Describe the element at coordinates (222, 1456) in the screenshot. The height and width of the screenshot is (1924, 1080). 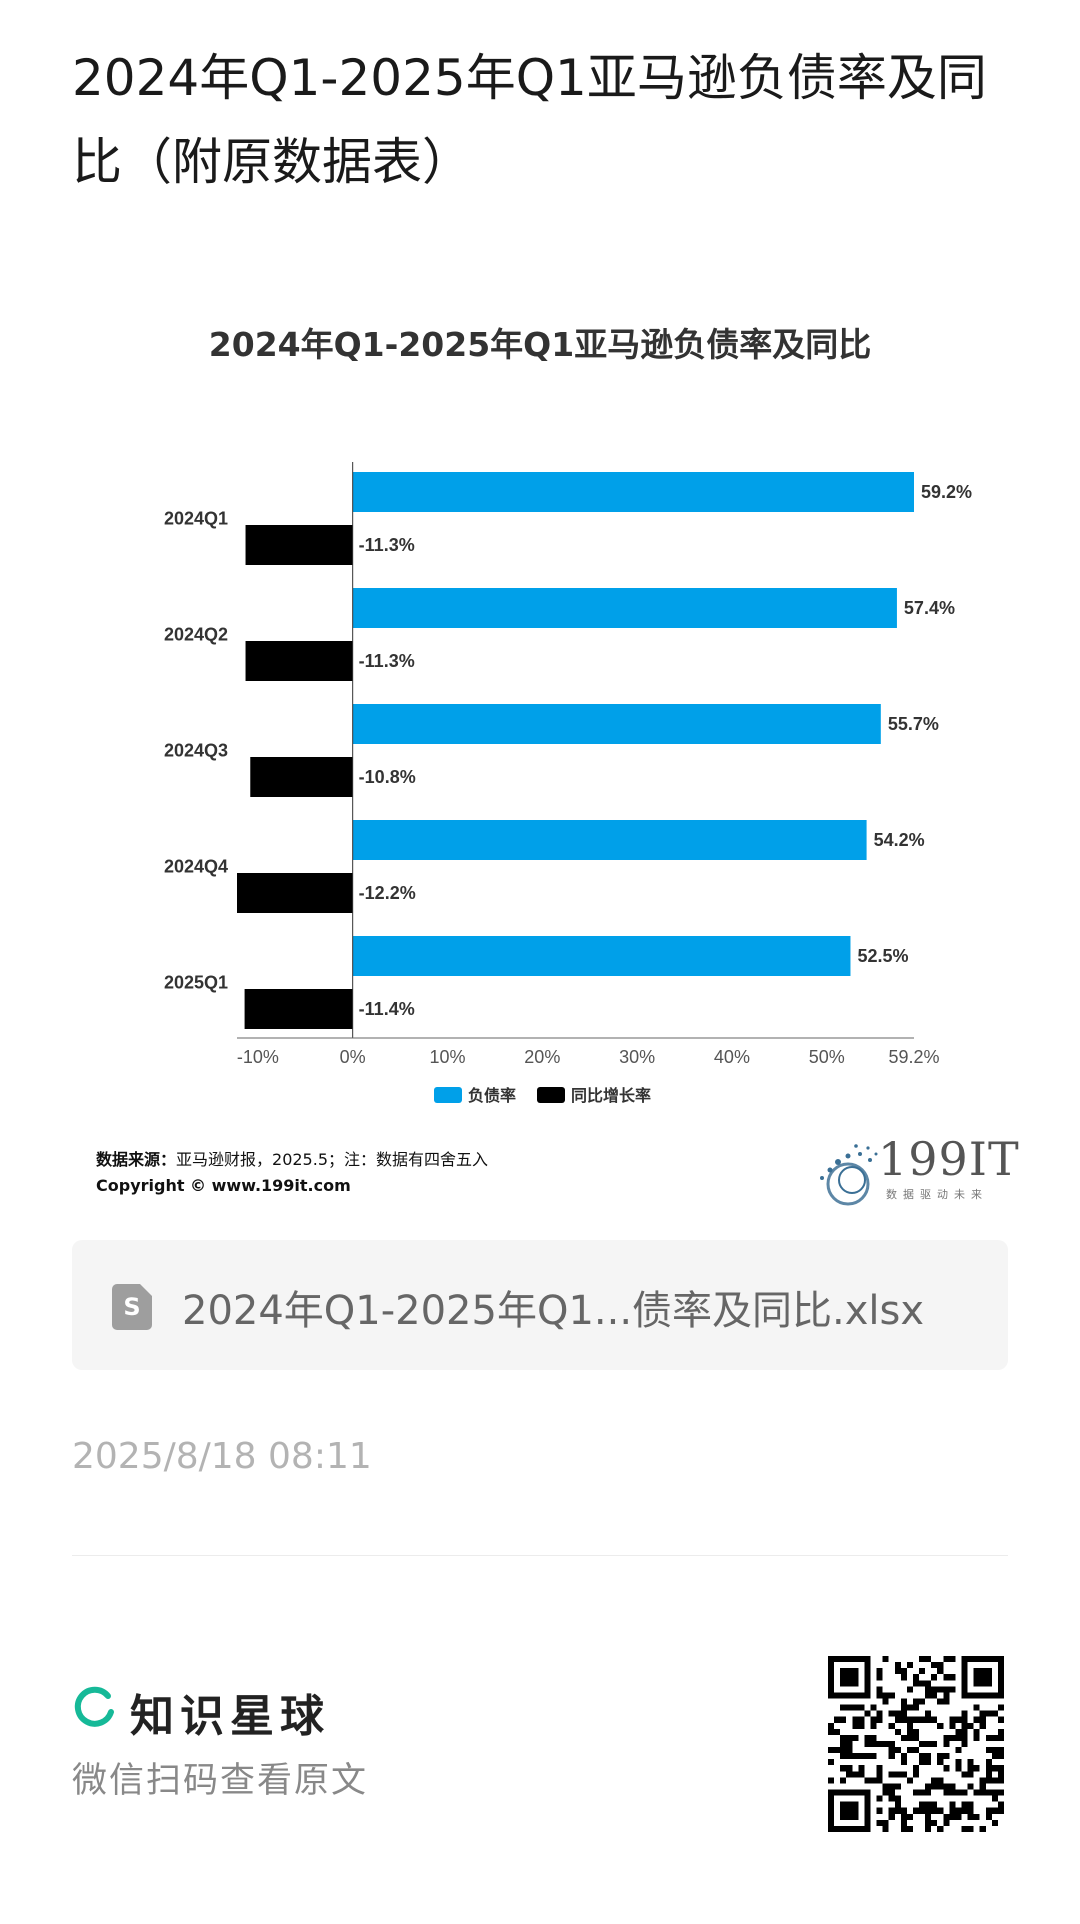
I see `post-timestamp: 2025/8/18 08:11` at that location.